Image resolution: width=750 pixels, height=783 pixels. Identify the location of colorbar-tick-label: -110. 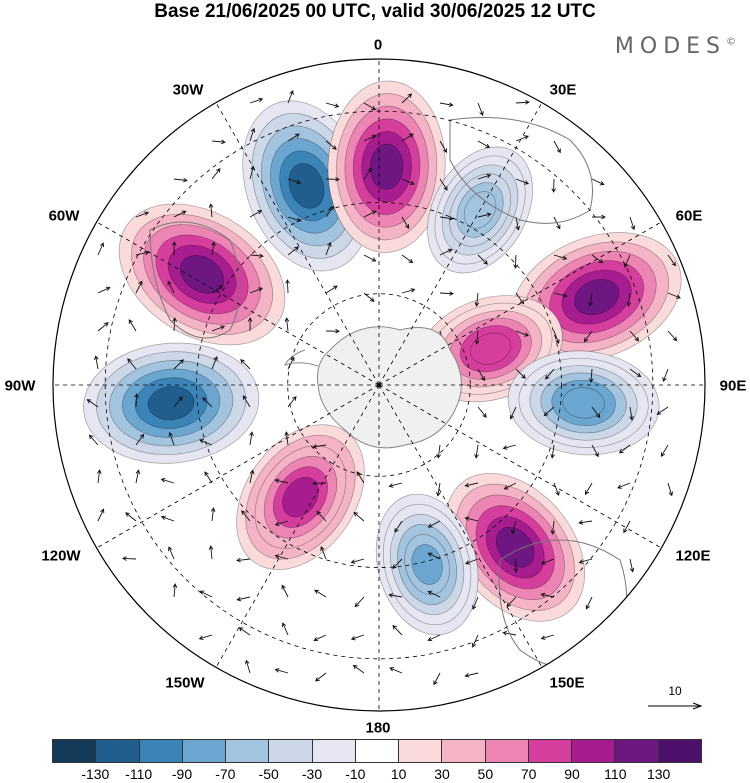
(139, 774).